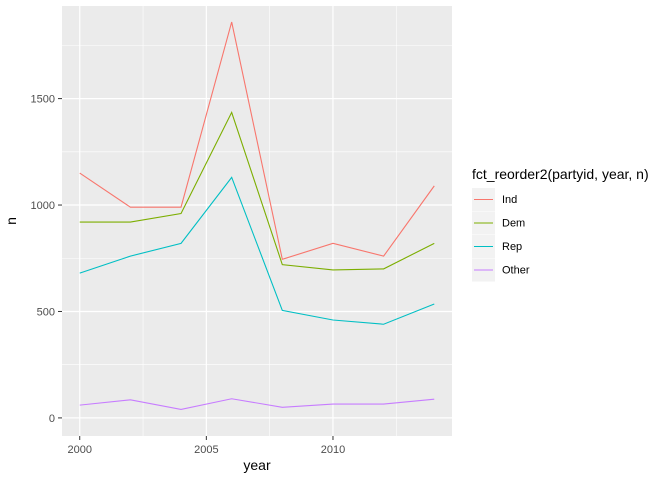 The height and width of the screenshot is (480, 672). I want to click on x-tick-label: 2005, so click(206, 450).